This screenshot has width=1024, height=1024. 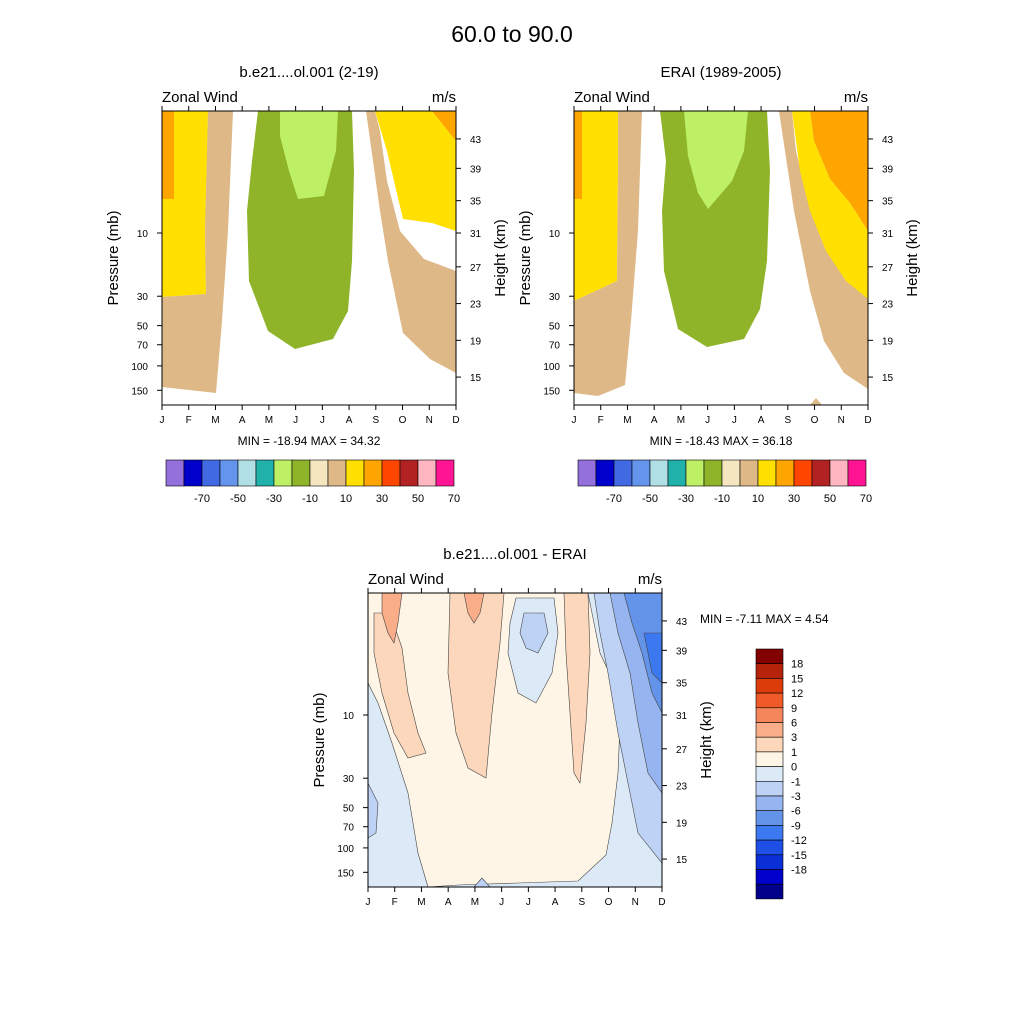 I want to click on model-fill-orange-right, so click(x=444, y=126).